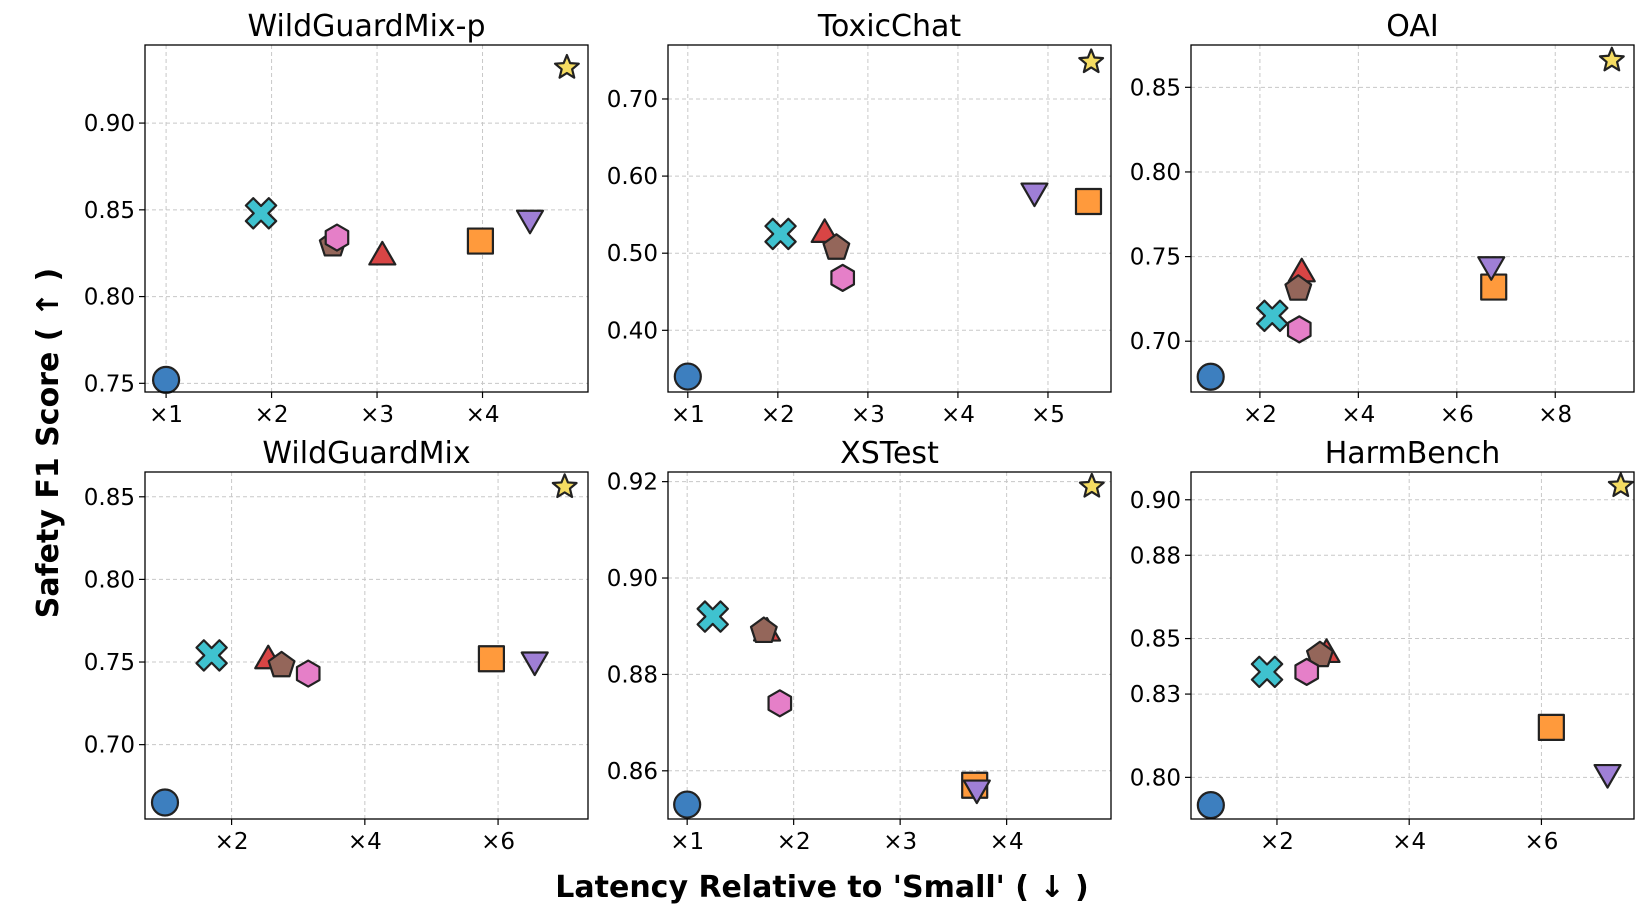  What do you see at coordinates (1048, 415) in the screenshot?
I see `x-tick-label: ×5` at bounding box center [1048, 415].